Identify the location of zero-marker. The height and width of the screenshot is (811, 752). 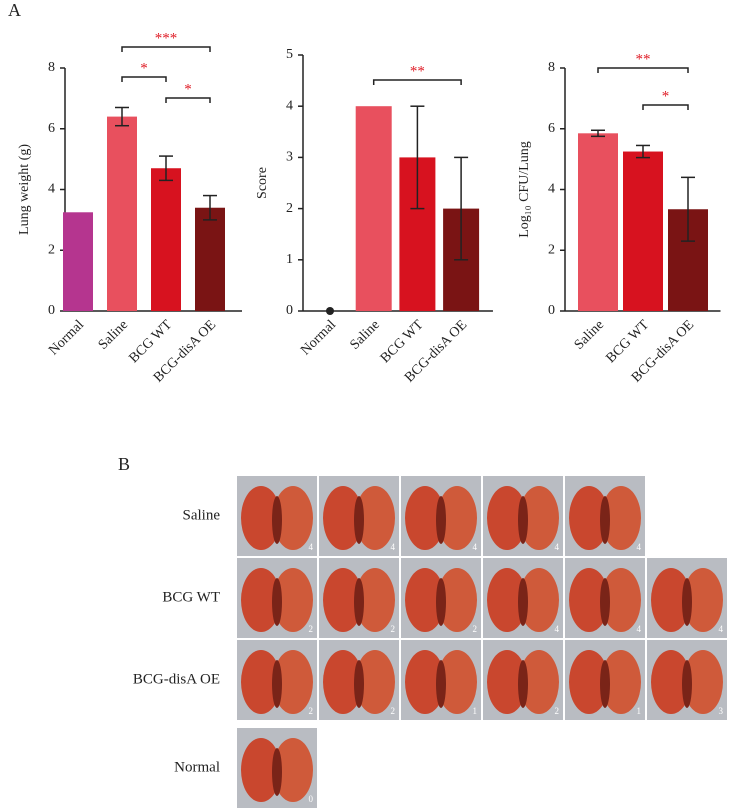
(330, 311).